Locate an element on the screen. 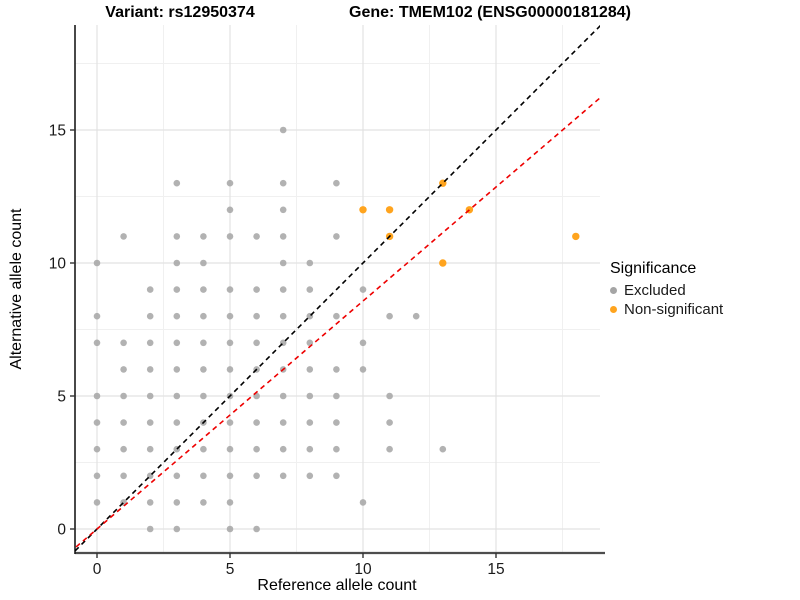  legend-item-non-significant: Non-significant is located at coordinates (666, 309).